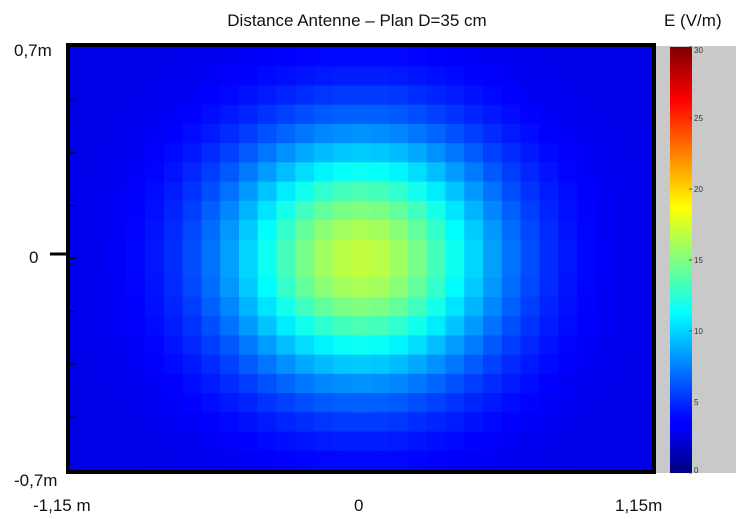 The width and height of the screenshot is (736, 519). I want to click on colorbar-tick-label: 15, so click(698, 260).